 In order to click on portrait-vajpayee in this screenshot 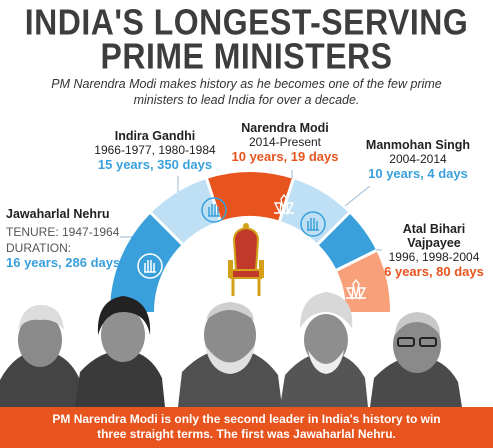, I will do `click(416, 359)`.